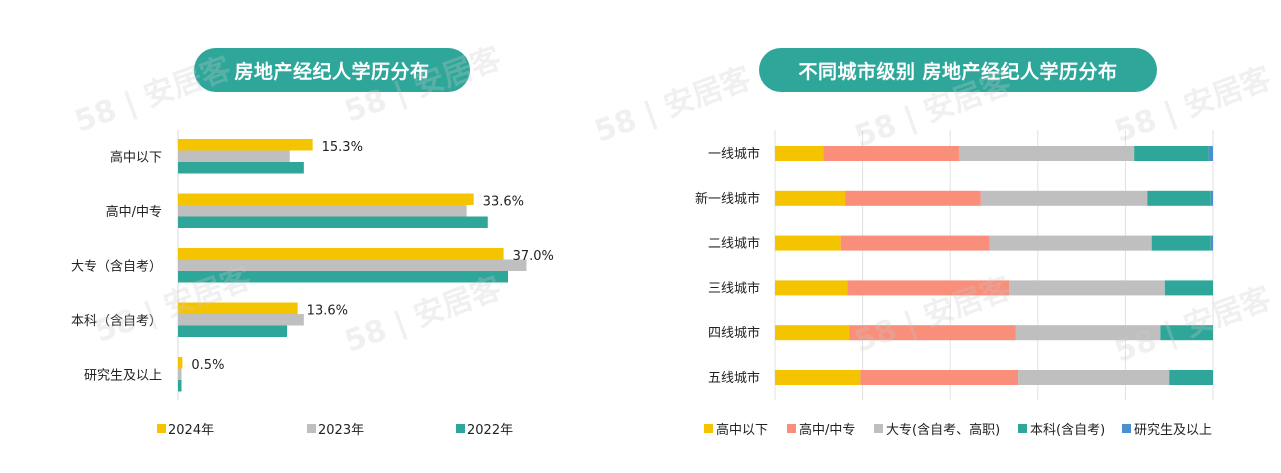 The height and width of the screenshot is (473, 1281). Describe the element at coordinates (180, 386) in the screenshot. I see `bar-2022年-研究生及以上` at that location.